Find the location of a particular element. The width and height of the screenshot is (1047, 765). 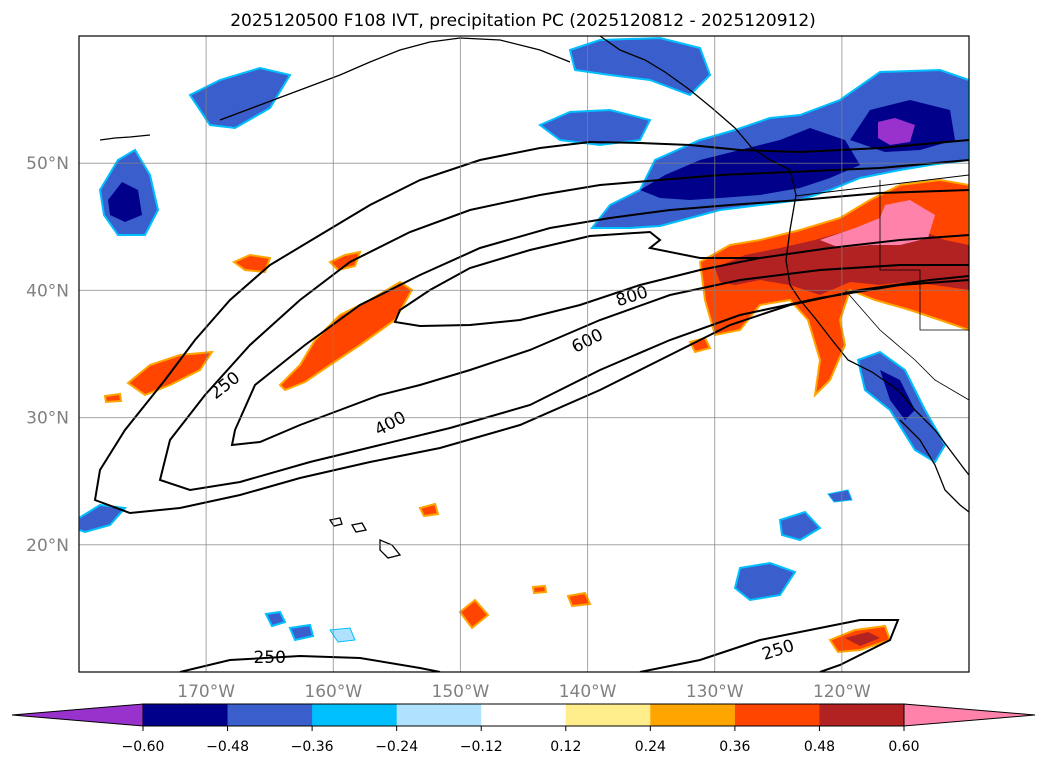

lon-tick-label: 140°W is located at coordinates (588, 692).